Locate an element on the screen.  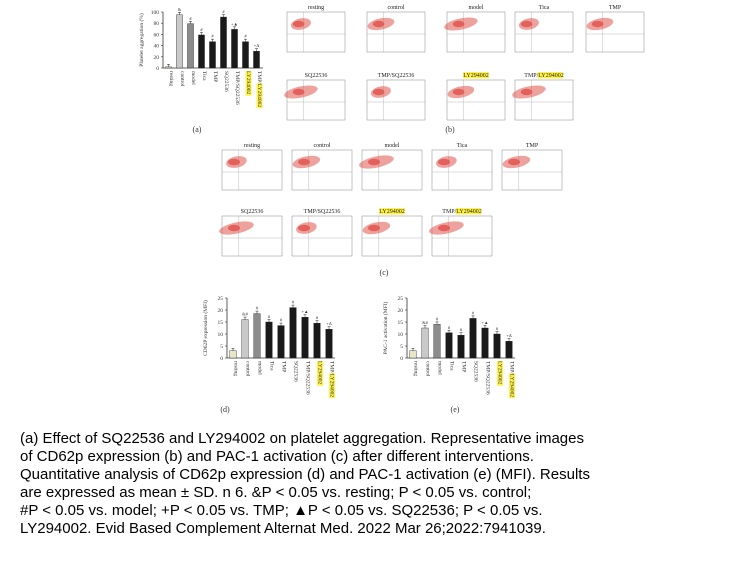
flow-plot-title: LY294002 is located at coordinates (391, 212).